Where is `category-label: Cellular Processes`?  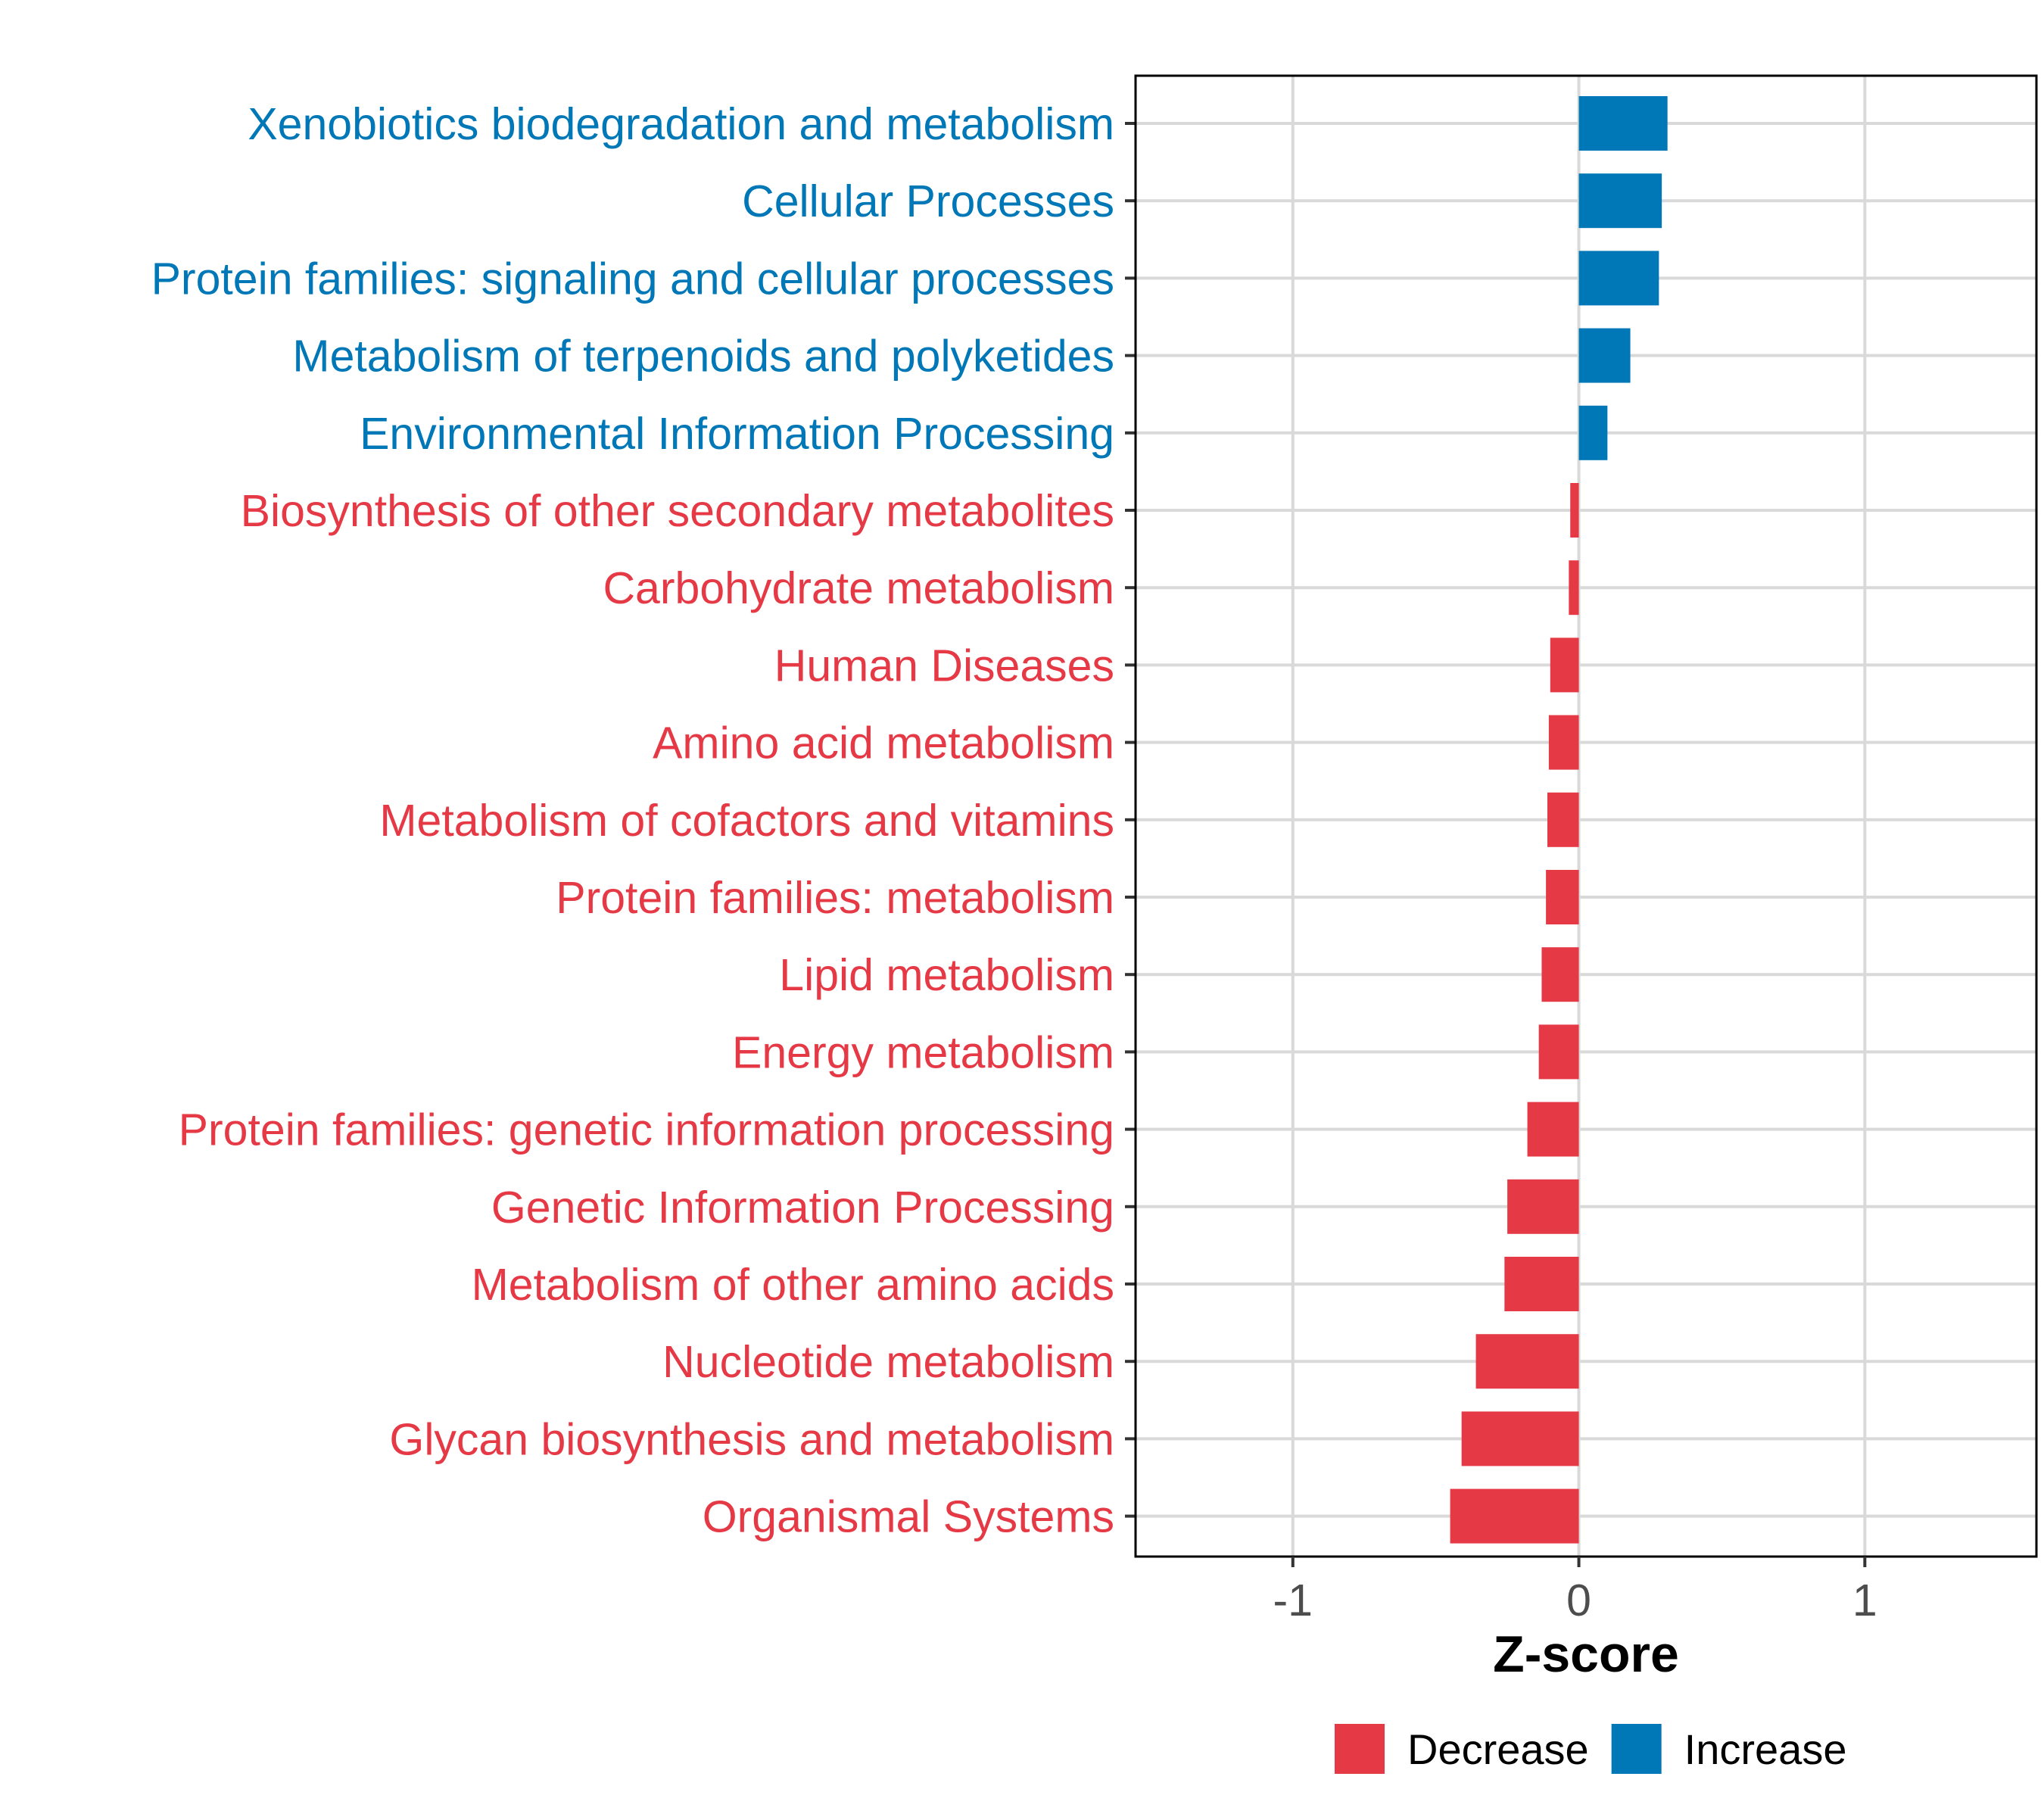 category-label: Cellular Processes is located at coordinates (928, 201).